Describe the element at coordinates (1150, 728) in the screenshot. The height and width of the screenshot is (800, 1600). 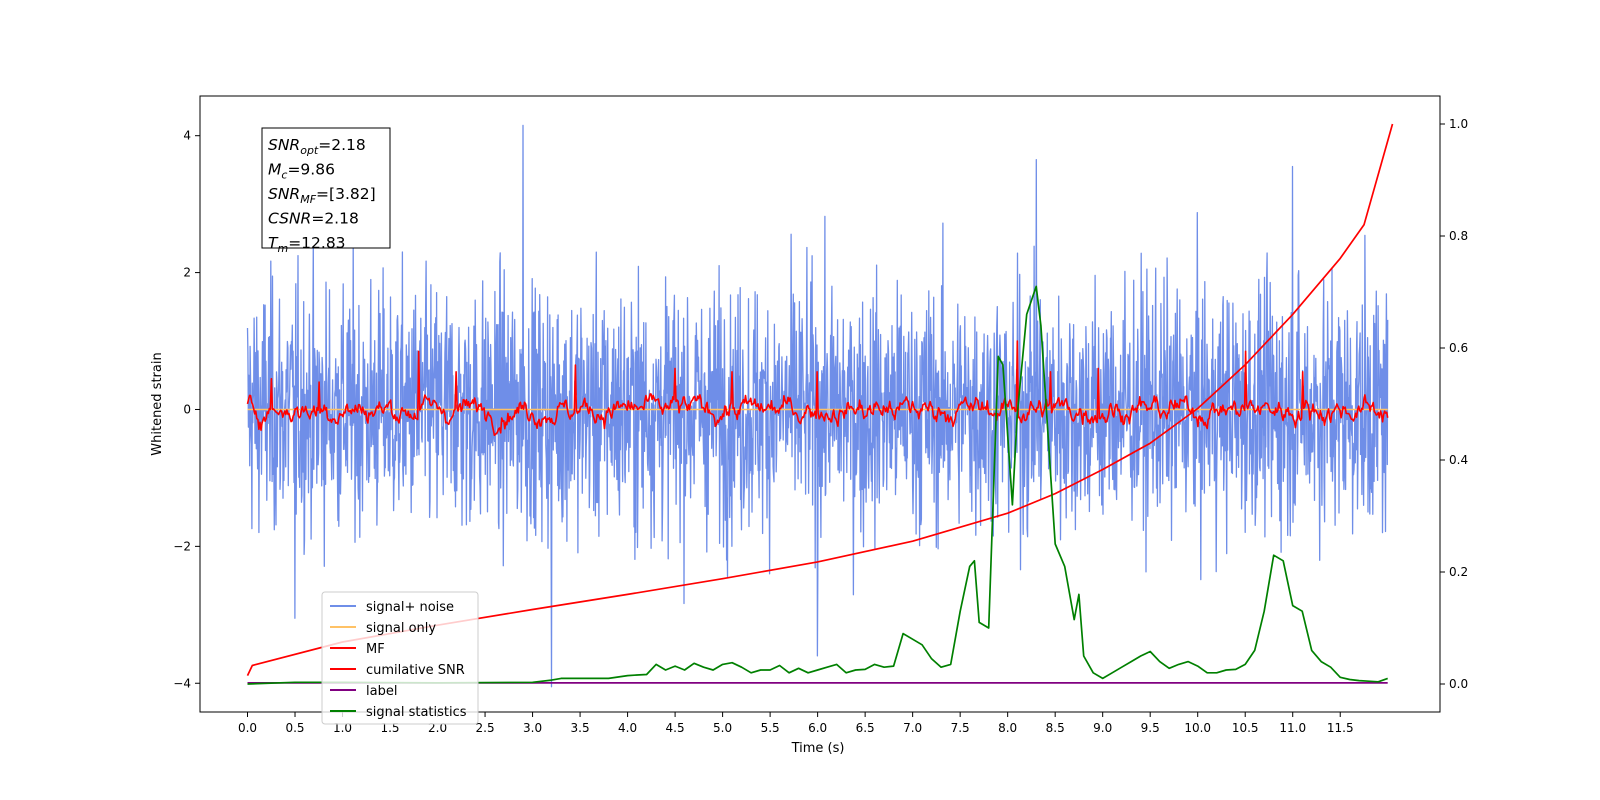
I see `x-tick-label: 9.5` at that location.